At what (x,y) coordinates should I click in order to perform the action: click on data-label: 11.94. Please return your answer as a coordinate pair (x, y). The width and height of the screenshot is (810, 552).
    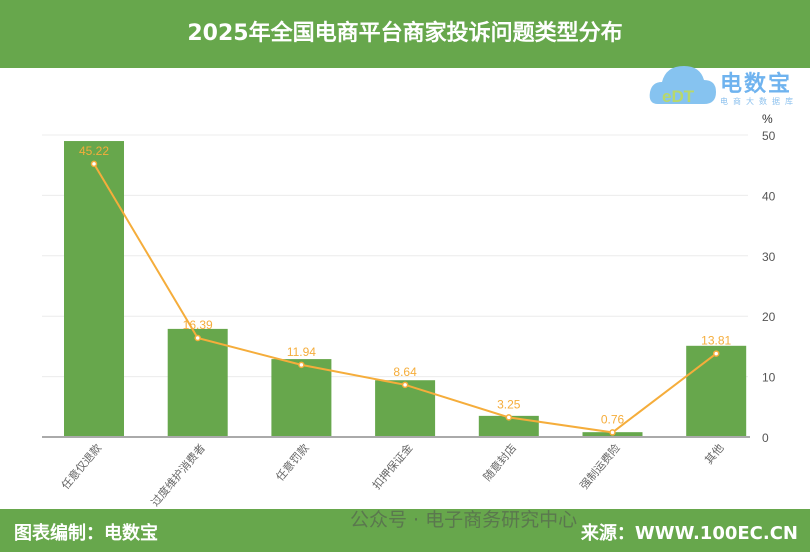
    Looking at the image, I should click on (301, 352).